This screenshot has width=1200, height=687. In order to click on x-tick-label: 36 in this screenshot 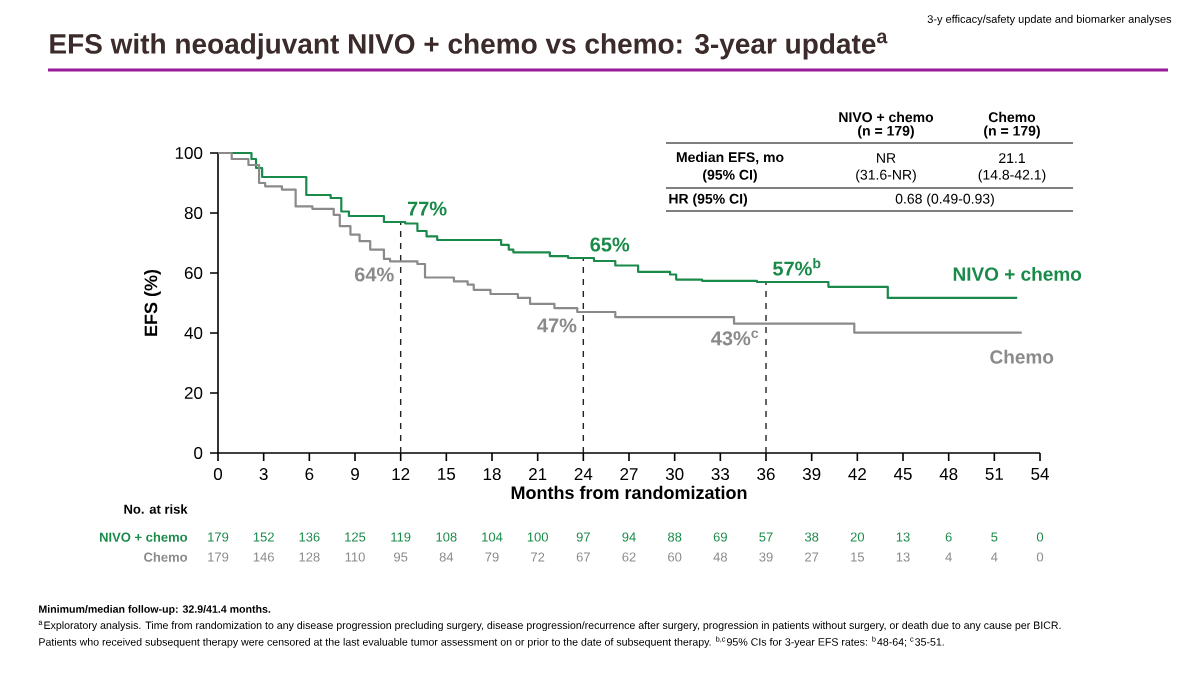, I will do `click(766, 474)`.